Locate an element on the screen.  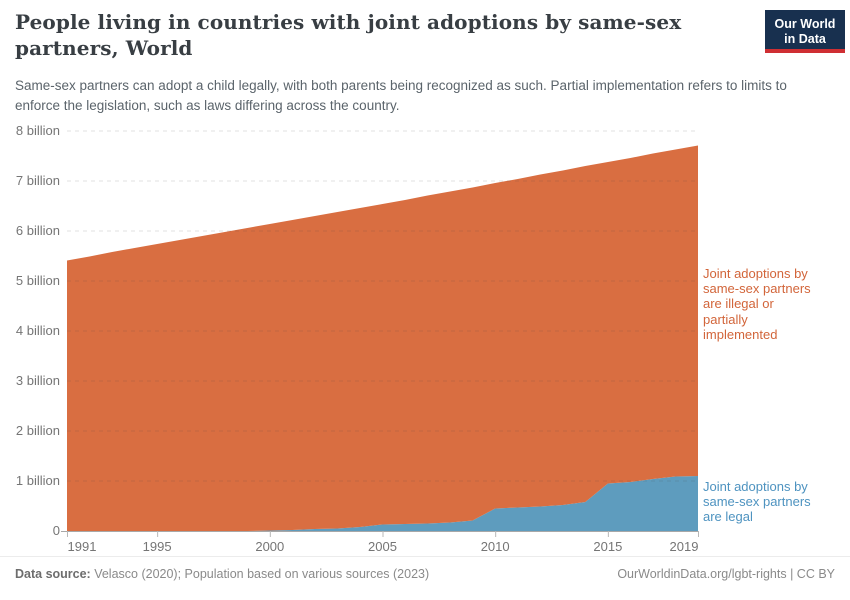
y-tick-label: 3 billion is located at coordinates (37, 380).